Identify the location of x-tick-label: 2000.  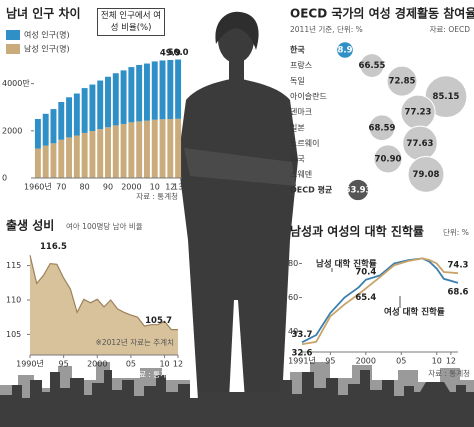
(366, 361).